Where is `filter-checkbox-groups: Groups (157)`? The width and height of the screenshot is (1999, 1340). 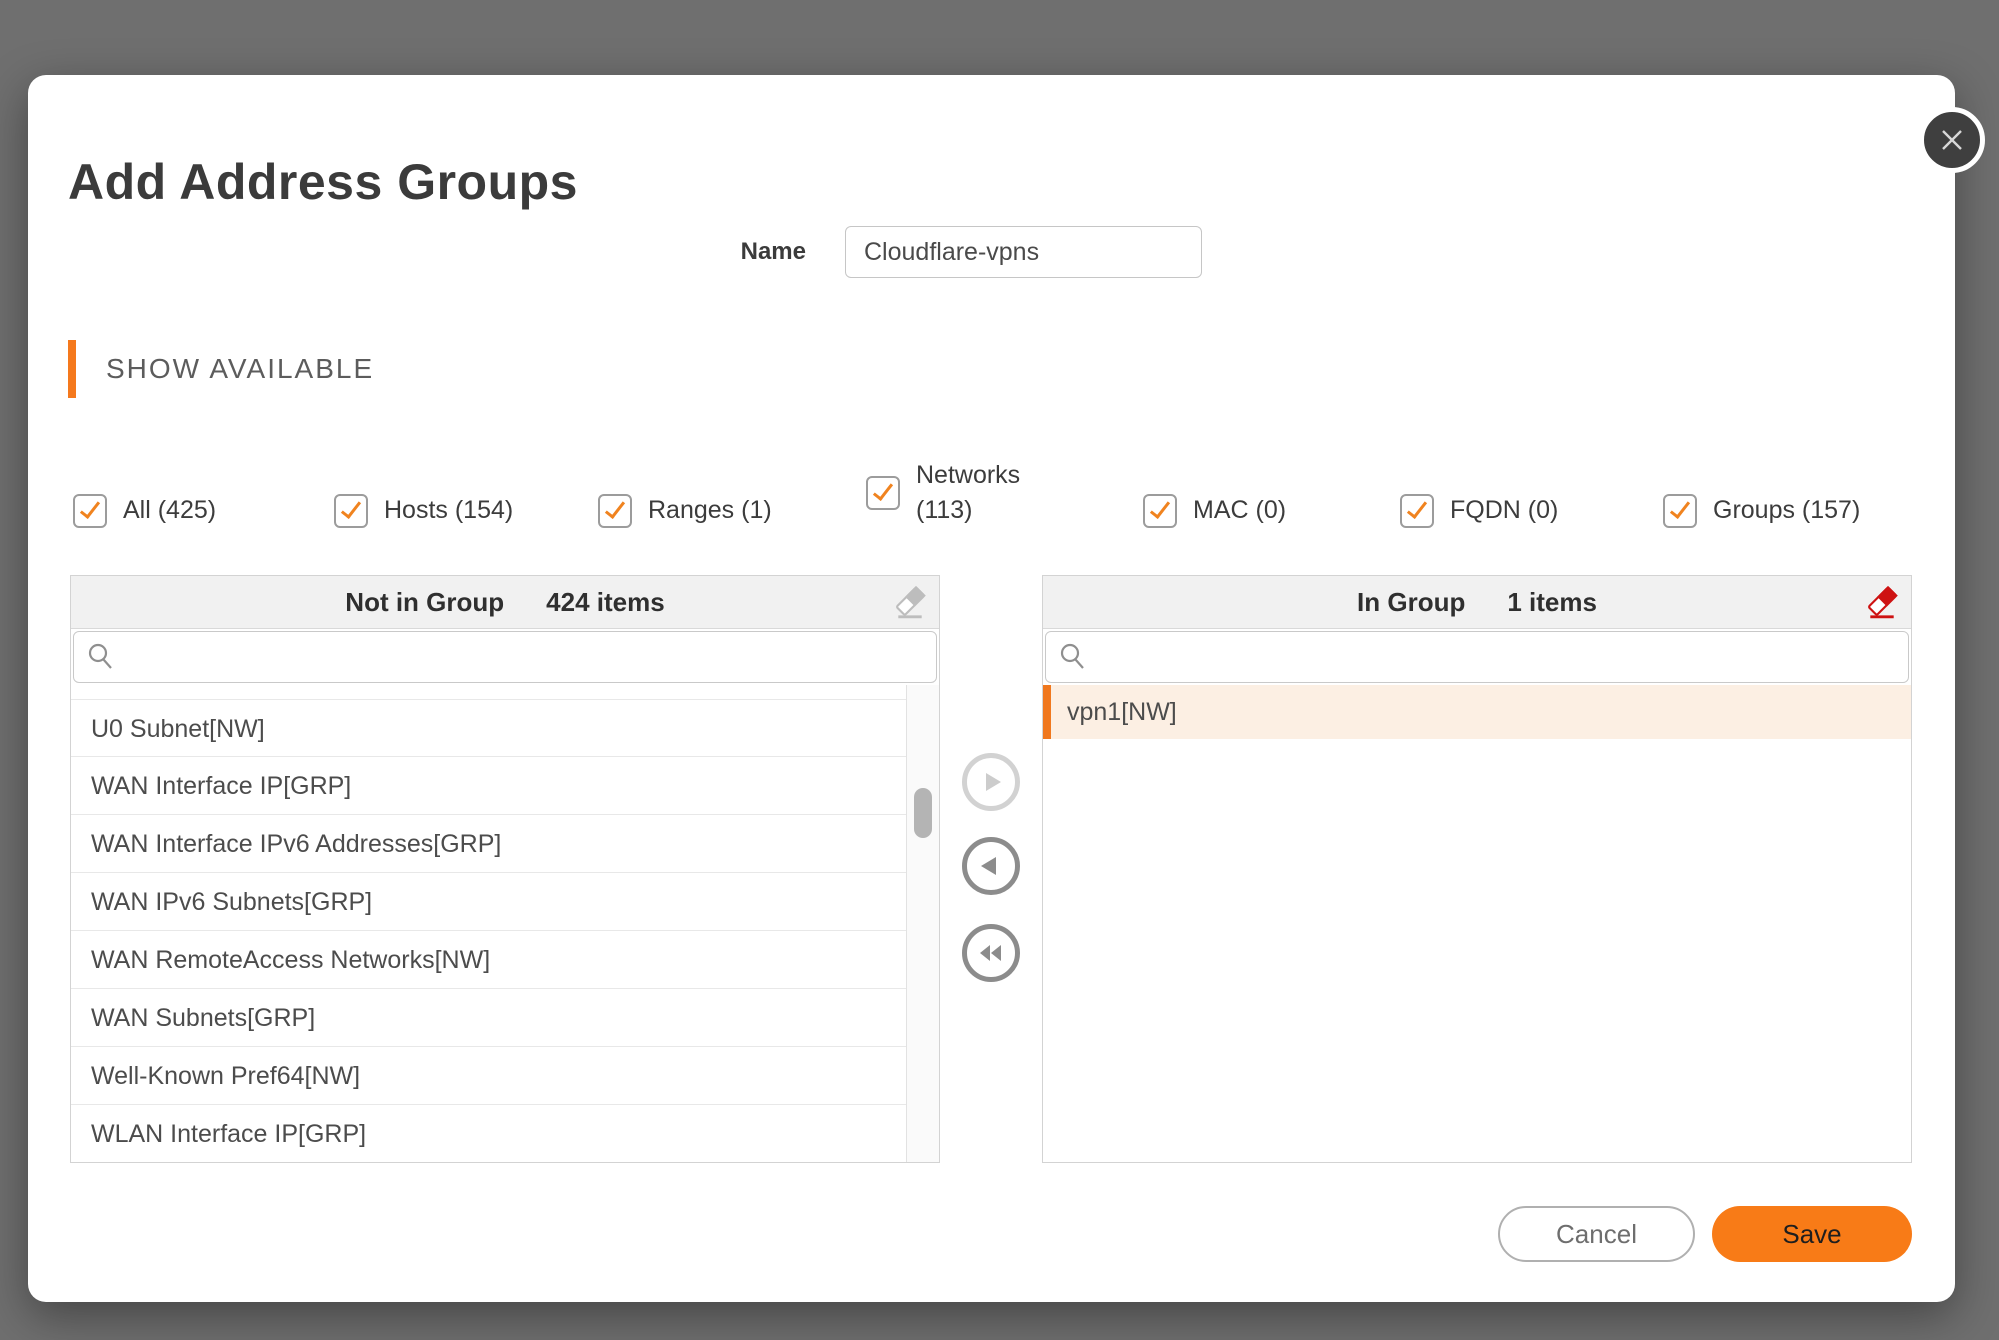 filter-checkbox-groups: Groups (157) is located at coordinates (1761, 510).